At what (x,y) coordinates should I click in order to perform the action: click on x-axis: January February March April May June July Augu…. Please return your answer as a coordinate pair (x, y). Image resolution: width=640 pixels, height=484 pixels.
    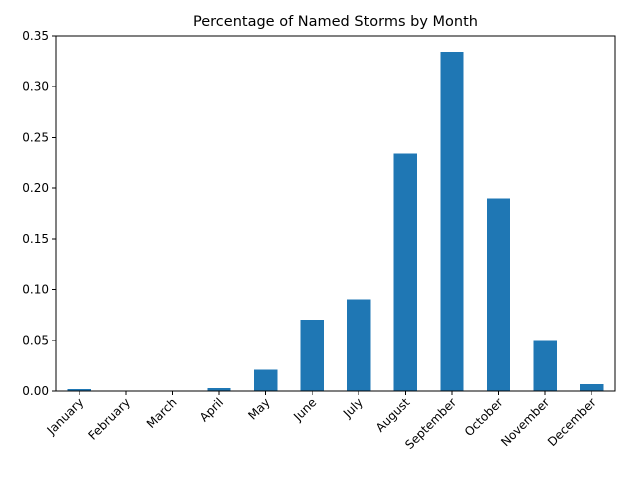
    Looking at the image, I should click on (321, 421).